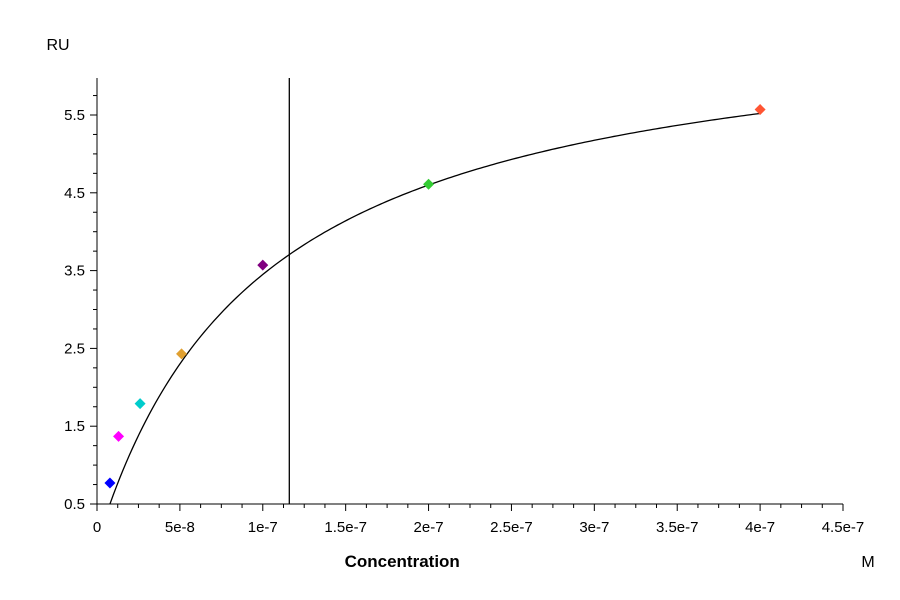  What do you see at coordinates (74, 348) in the screenshot?
I see `y-tick-label: 2.5` at bounding box center [74, 348].